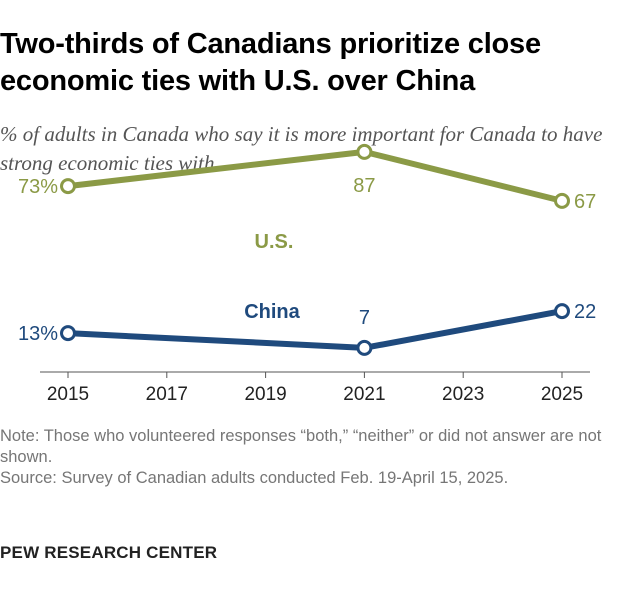 Image resolution: width=620 pixels, height=600 pixels. Describe the element at coordinates (585, 202) in the screenshot. I see `data-label: 67` at that location.